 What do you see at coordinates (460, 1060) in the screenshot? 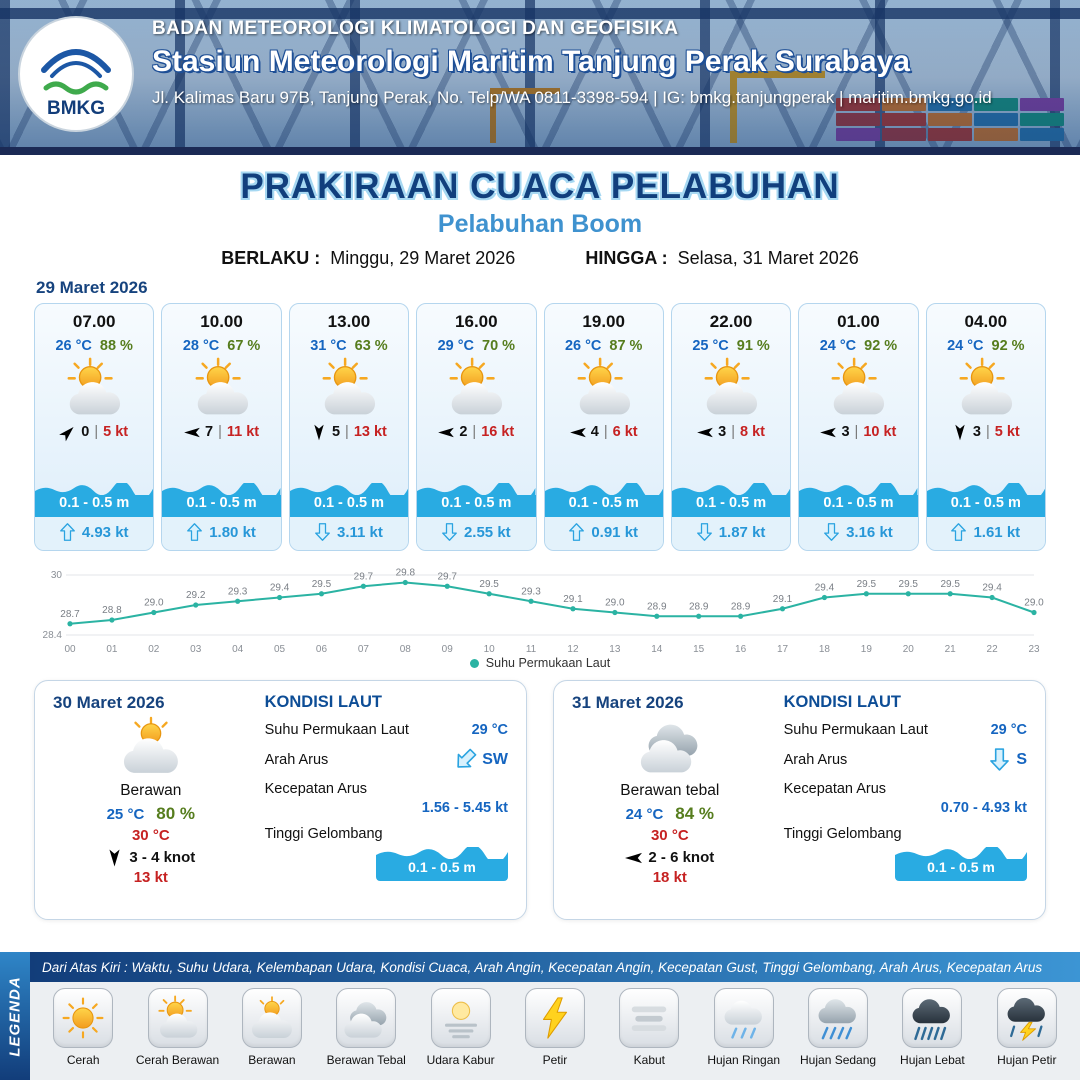
I see `legend-item-label: Udara Kabur` at bounding box center [460, 1060].